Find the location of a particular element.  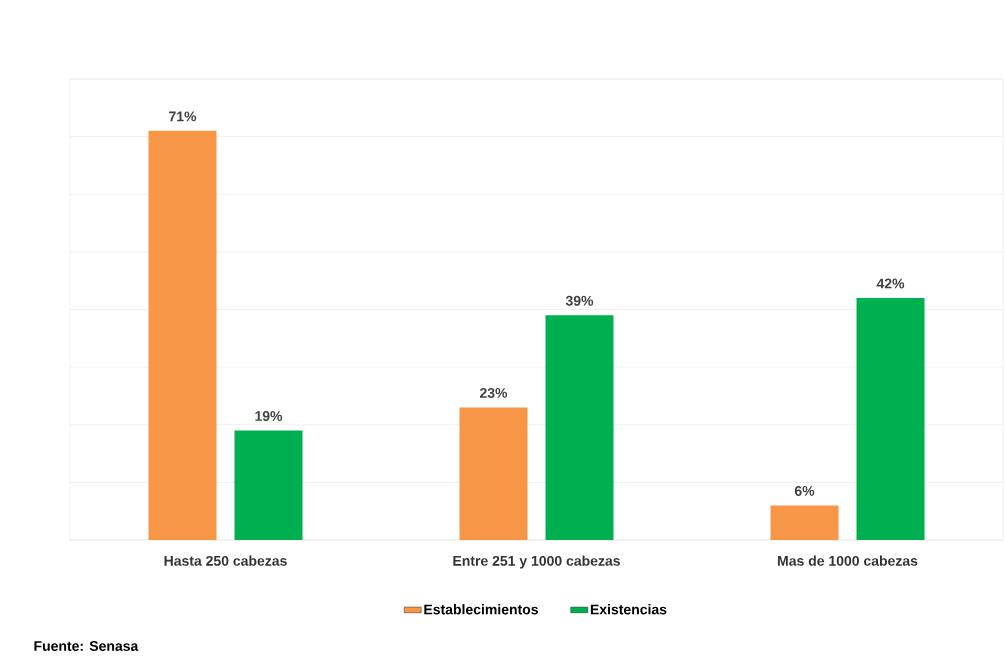

data-label: 23% is located at coordinates (493, 393).